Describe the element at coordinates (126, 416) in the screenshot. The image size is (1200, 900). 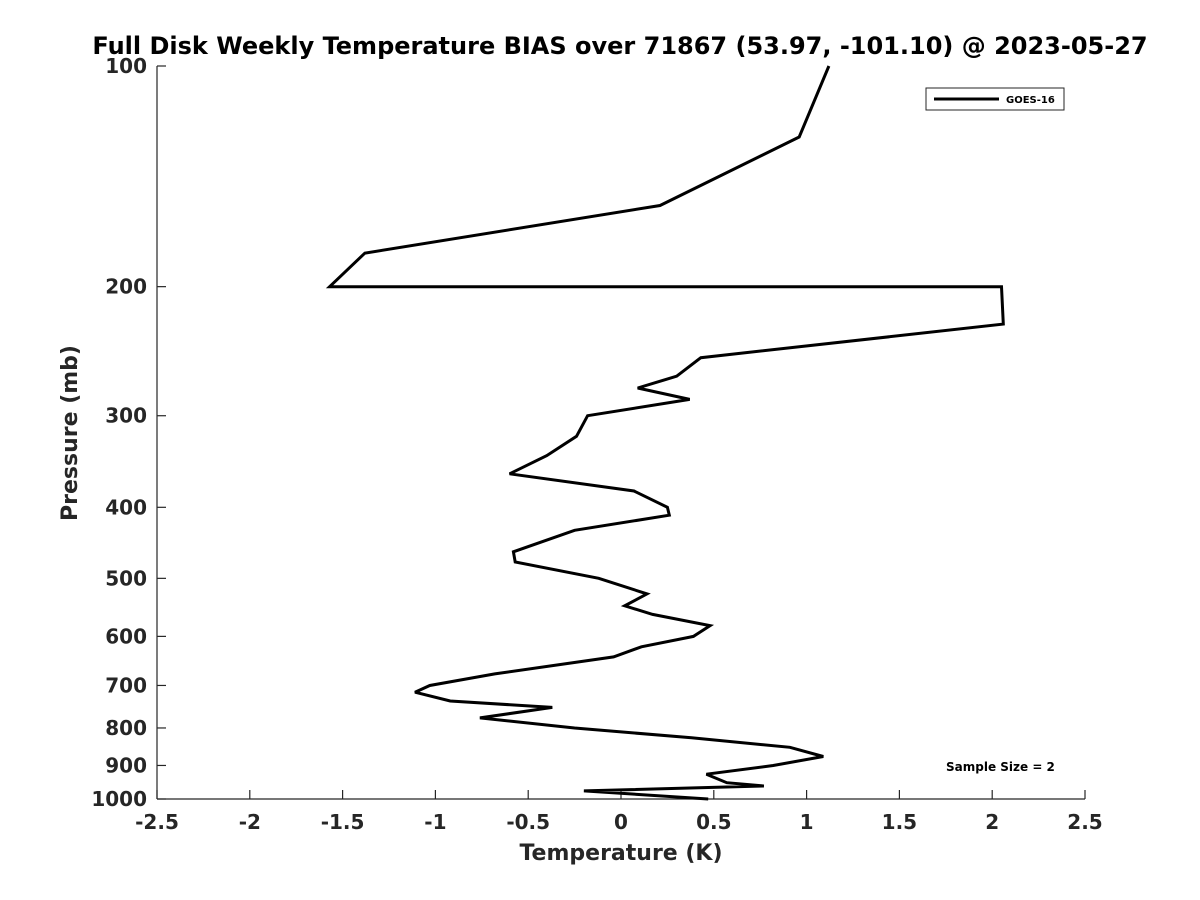
I see `y-tick-label: 300` at that location.